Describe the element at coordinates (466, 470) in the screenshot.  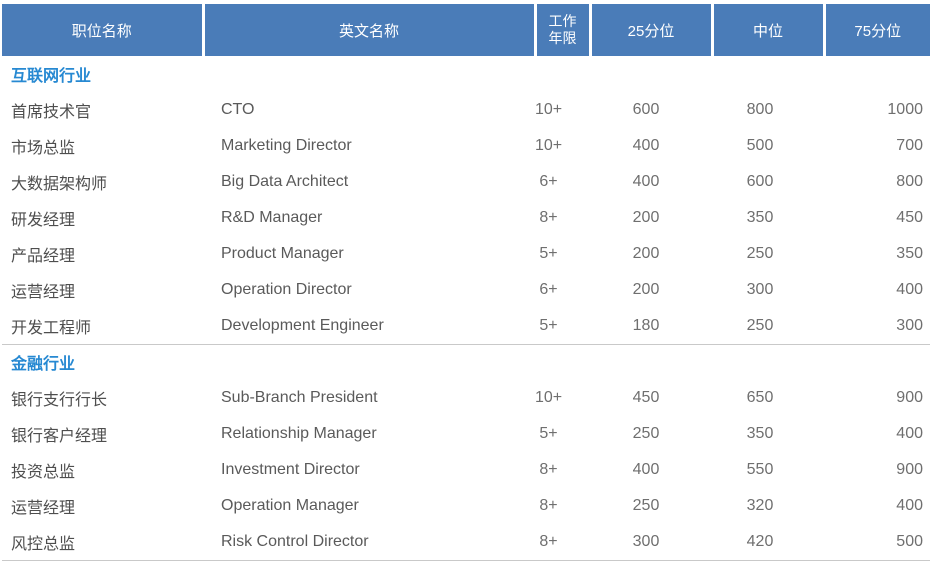
I see `table-row: 投资总监 Investment Director 8+ 400 550 900` at that location.